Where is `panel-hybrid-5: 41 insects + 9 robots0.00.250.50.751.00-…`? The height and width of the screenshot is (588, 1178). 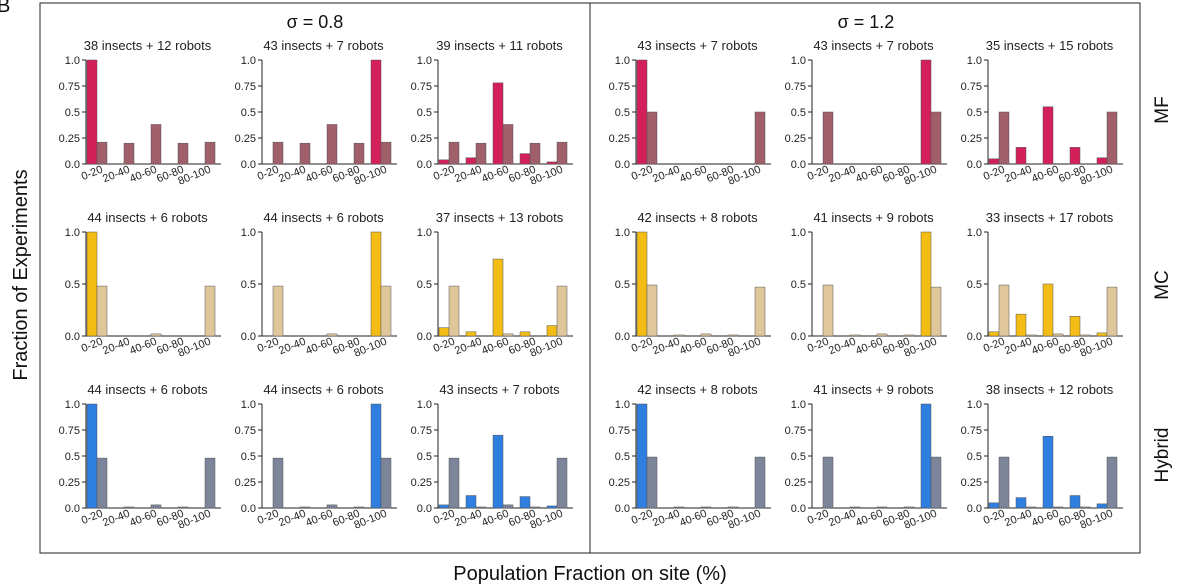
panel-hybrid-5: 41 insects + 9 robots0.00.250.50.751.00-… is located at coordinates (866, 457).